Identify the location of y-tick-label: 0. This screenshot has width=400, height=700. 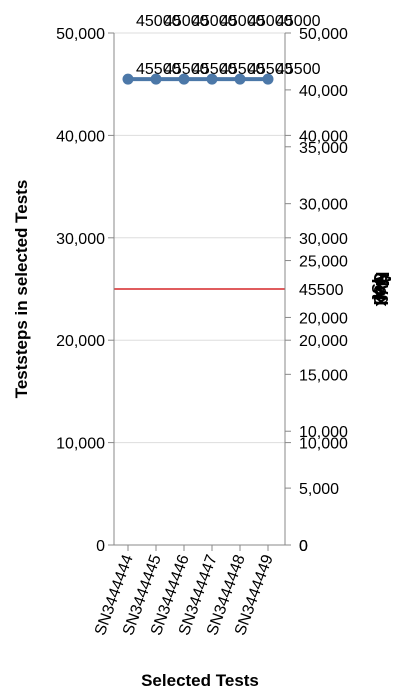
(100, 546).